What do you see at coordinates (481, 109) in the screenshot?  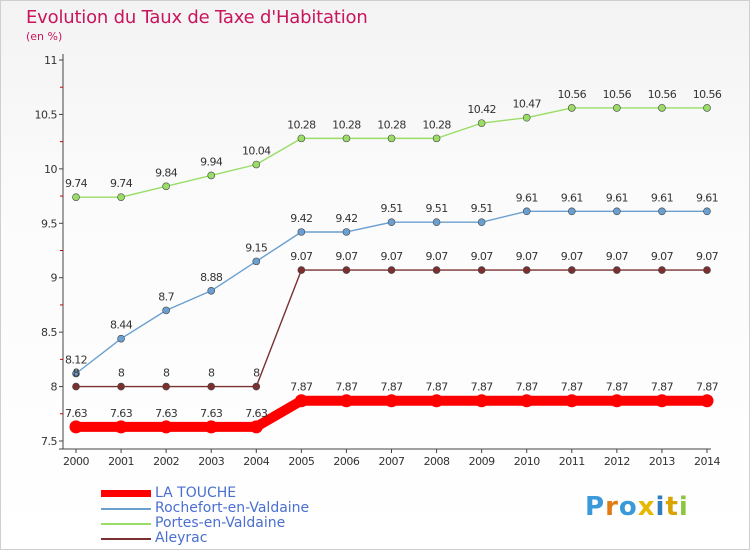 I see `data-label: 10.42` at bounding box center [481, 109].